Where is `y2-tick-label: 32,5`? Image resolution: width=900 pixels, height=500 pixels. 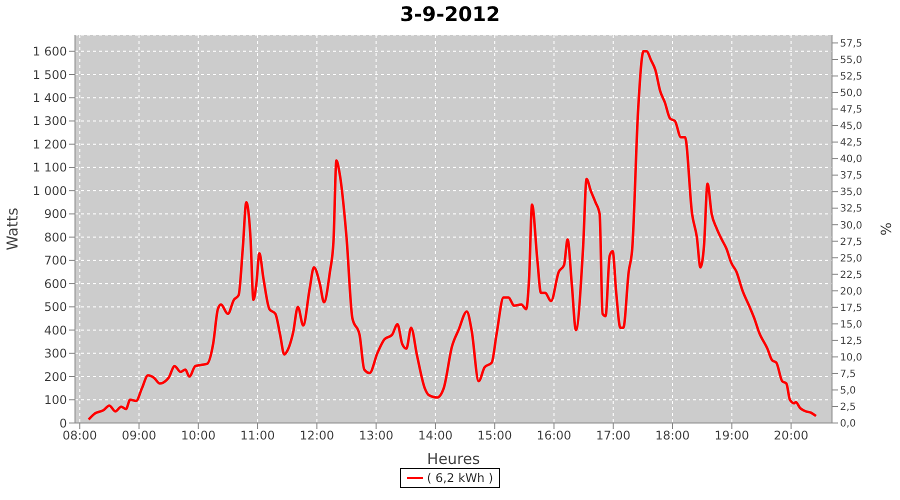 y2-tick-label: 32,5 is located at coordinates (851, 209).